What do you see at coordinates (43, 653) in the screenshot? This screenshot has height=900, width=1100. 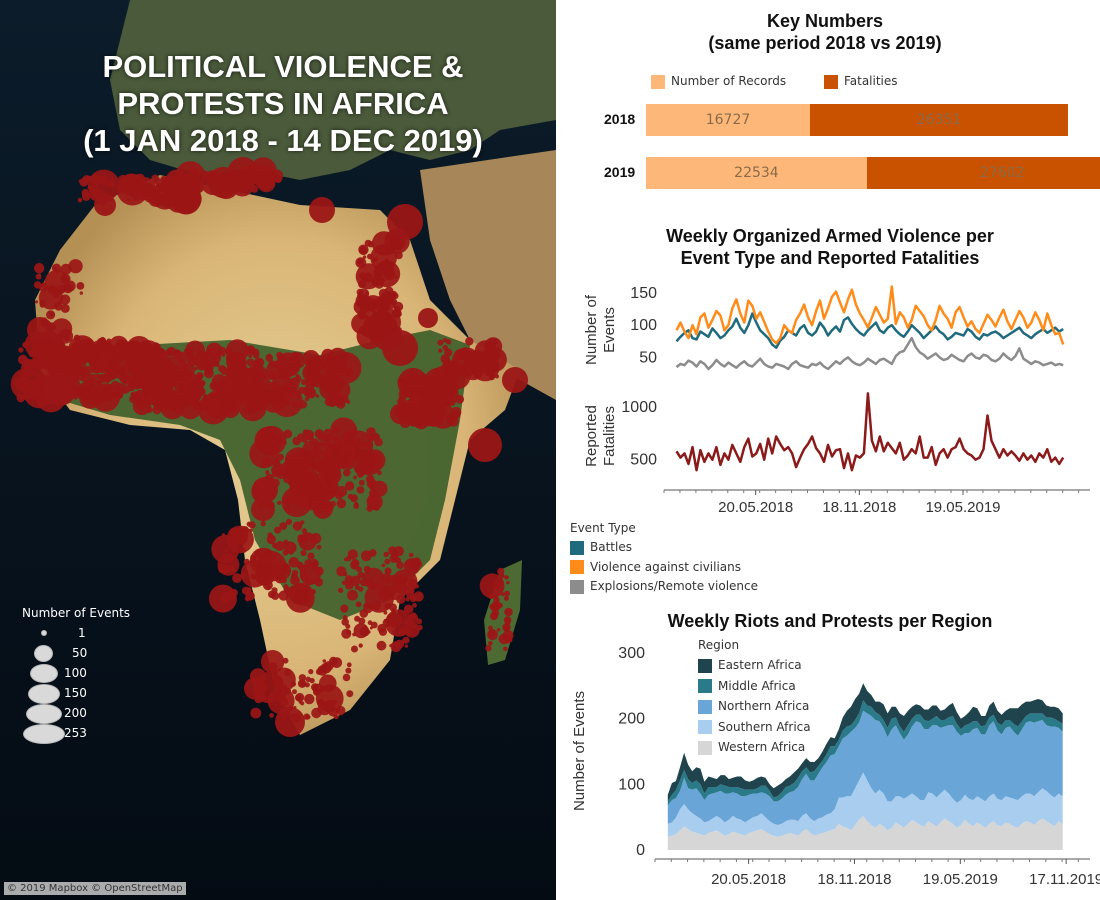 I see `size-circle-icon` at bounding box center [43, 653].